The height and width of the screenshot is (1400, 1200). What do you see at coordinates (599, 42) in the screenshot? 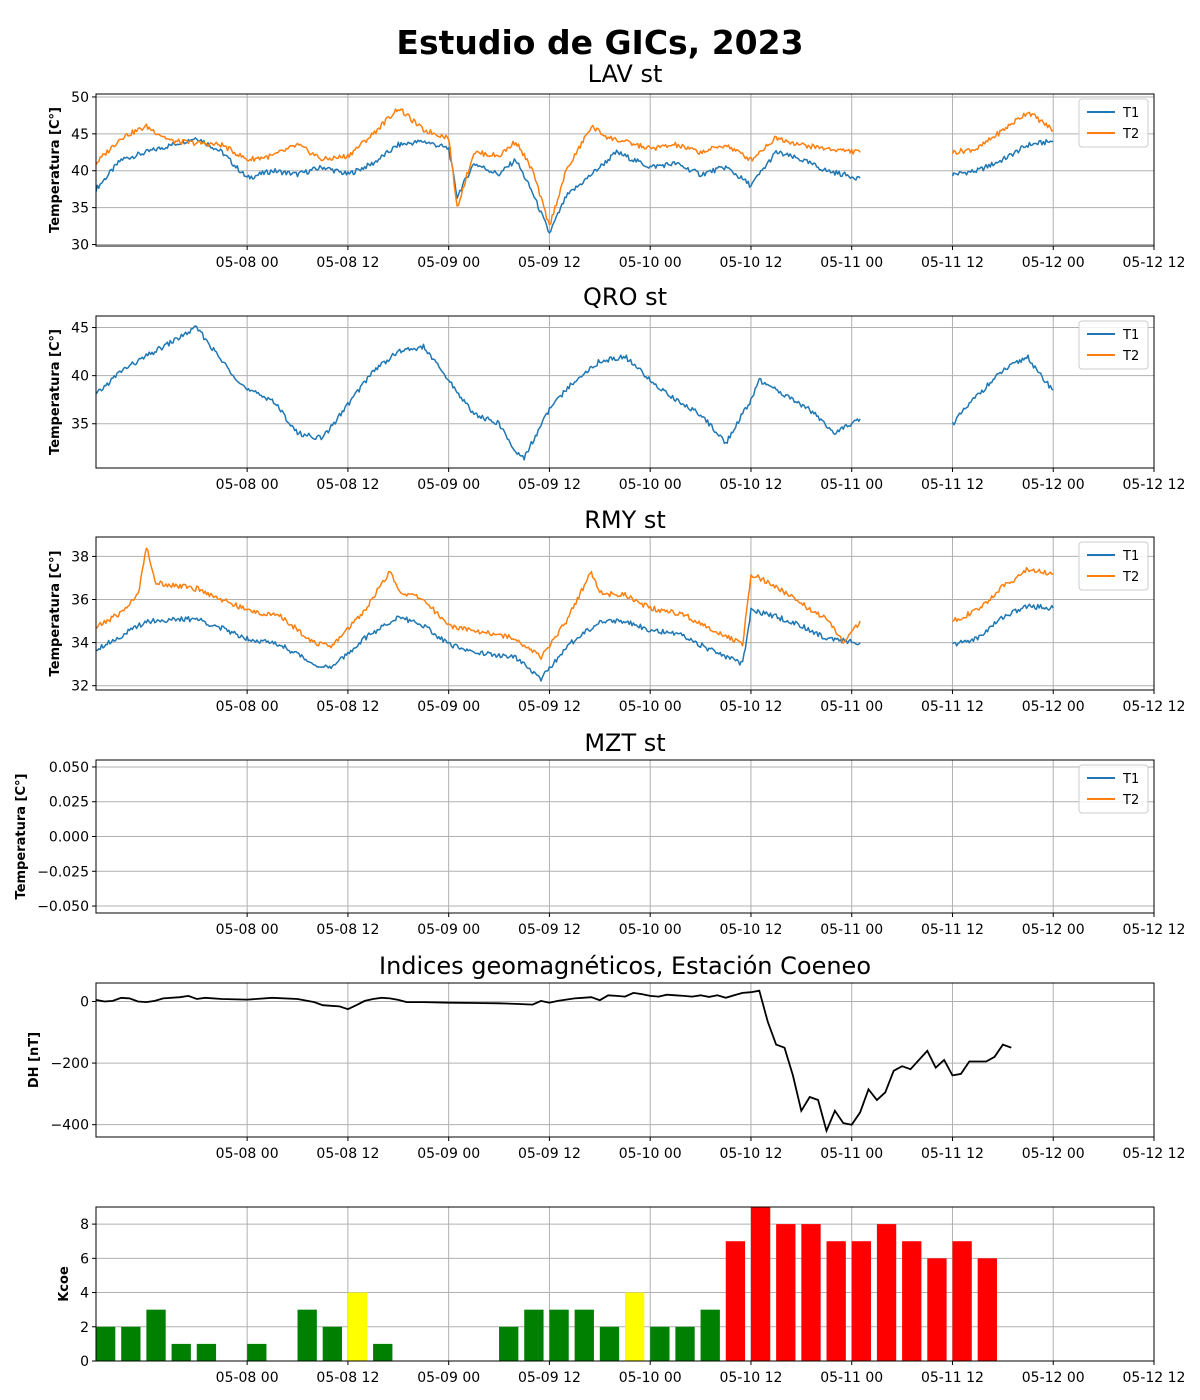
I see `figure-title: Estudio de GICs, 2023` at bounding box center [599, 42].